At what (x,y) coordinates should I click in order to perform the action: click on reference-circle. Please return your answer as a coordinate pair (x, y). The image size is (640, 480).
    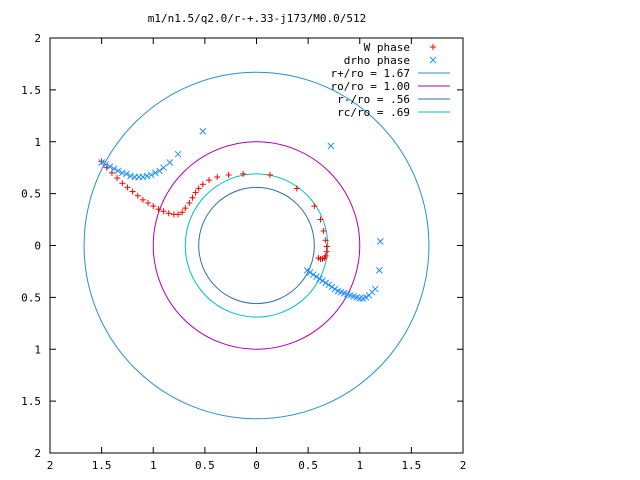
    Looking at the image, I should click on (256, 245).